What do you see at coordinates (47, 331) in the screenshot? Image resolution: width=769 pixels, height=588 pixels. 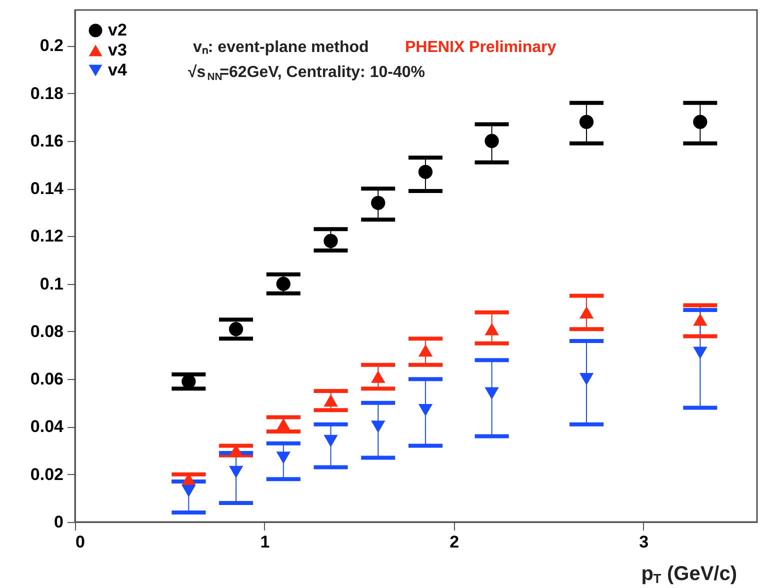 I see `y-tick-label: 0.08` at bounding box center [47, 331].